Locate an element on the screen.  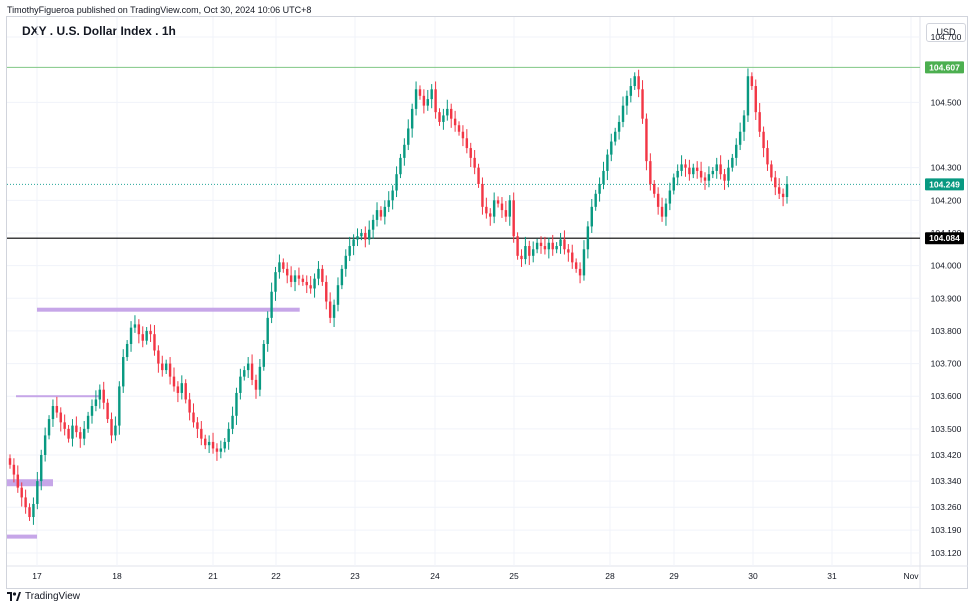
tradingview-logo-icon is located at coordinates (14, 596).